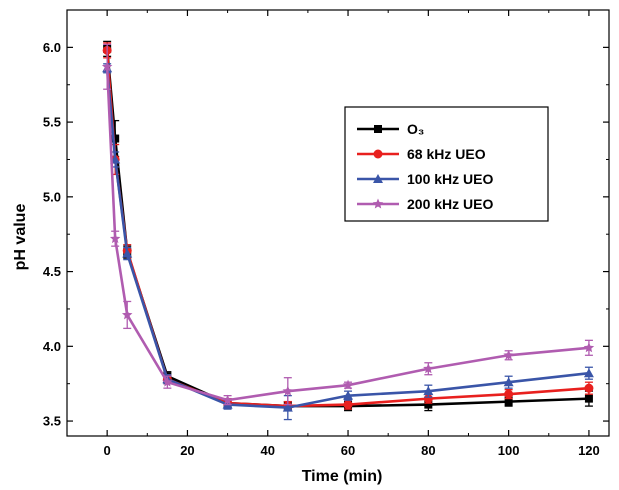 The width and height of the screenshot is (619, 490). I want to click on y-tick-label: 6.0, so click(52, 47).